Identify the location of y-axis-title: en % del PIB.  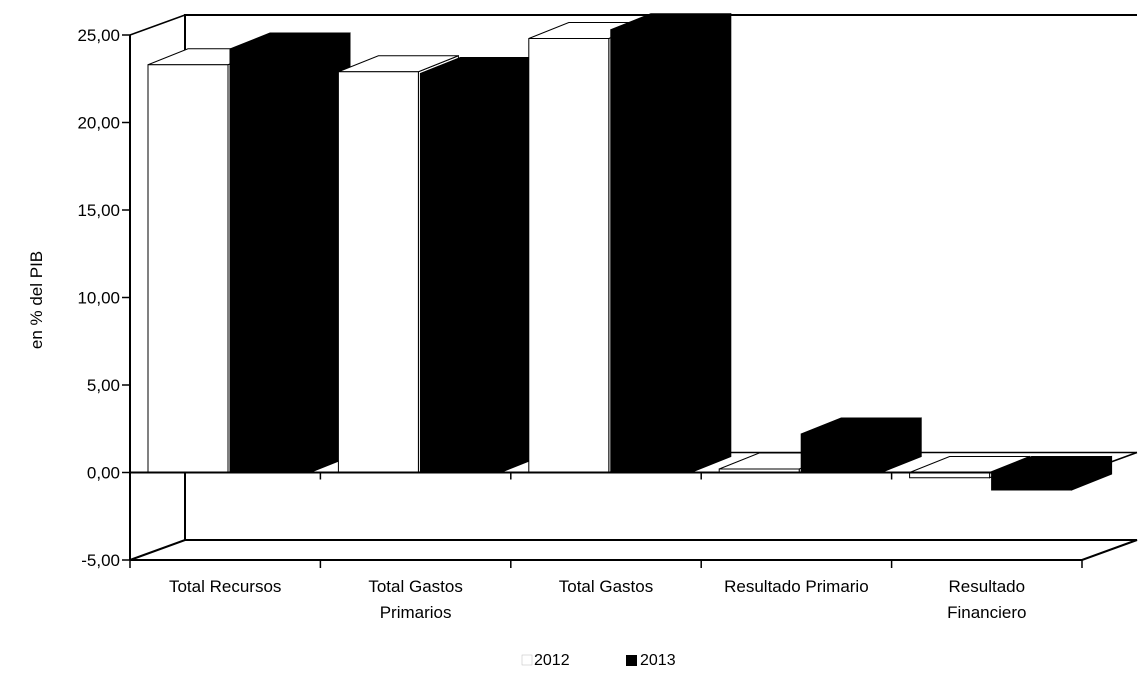
(36, 300).